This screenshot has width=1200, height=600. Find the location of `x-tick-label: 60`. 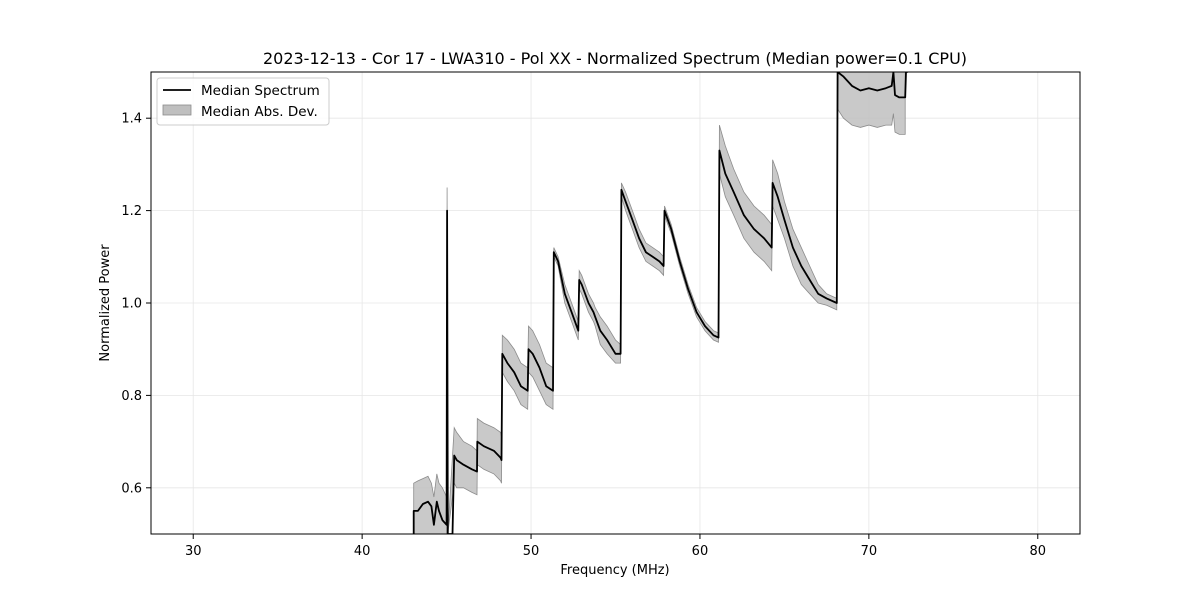

x-tick-label: 60 is located at coordinates (700, 551).